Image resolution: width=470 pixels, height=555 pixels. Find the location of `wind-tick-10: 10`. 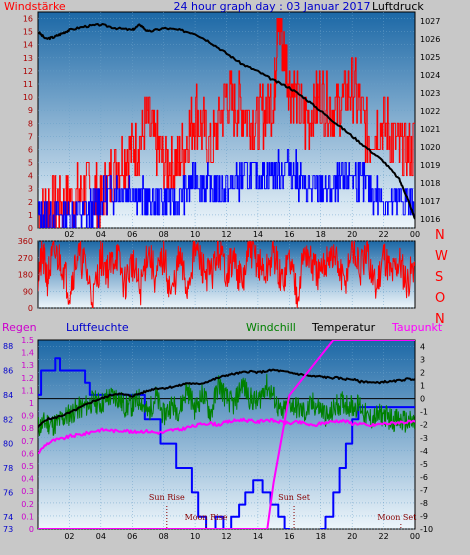

wind-tick-10: 10 is located at coordinates (28, 97).